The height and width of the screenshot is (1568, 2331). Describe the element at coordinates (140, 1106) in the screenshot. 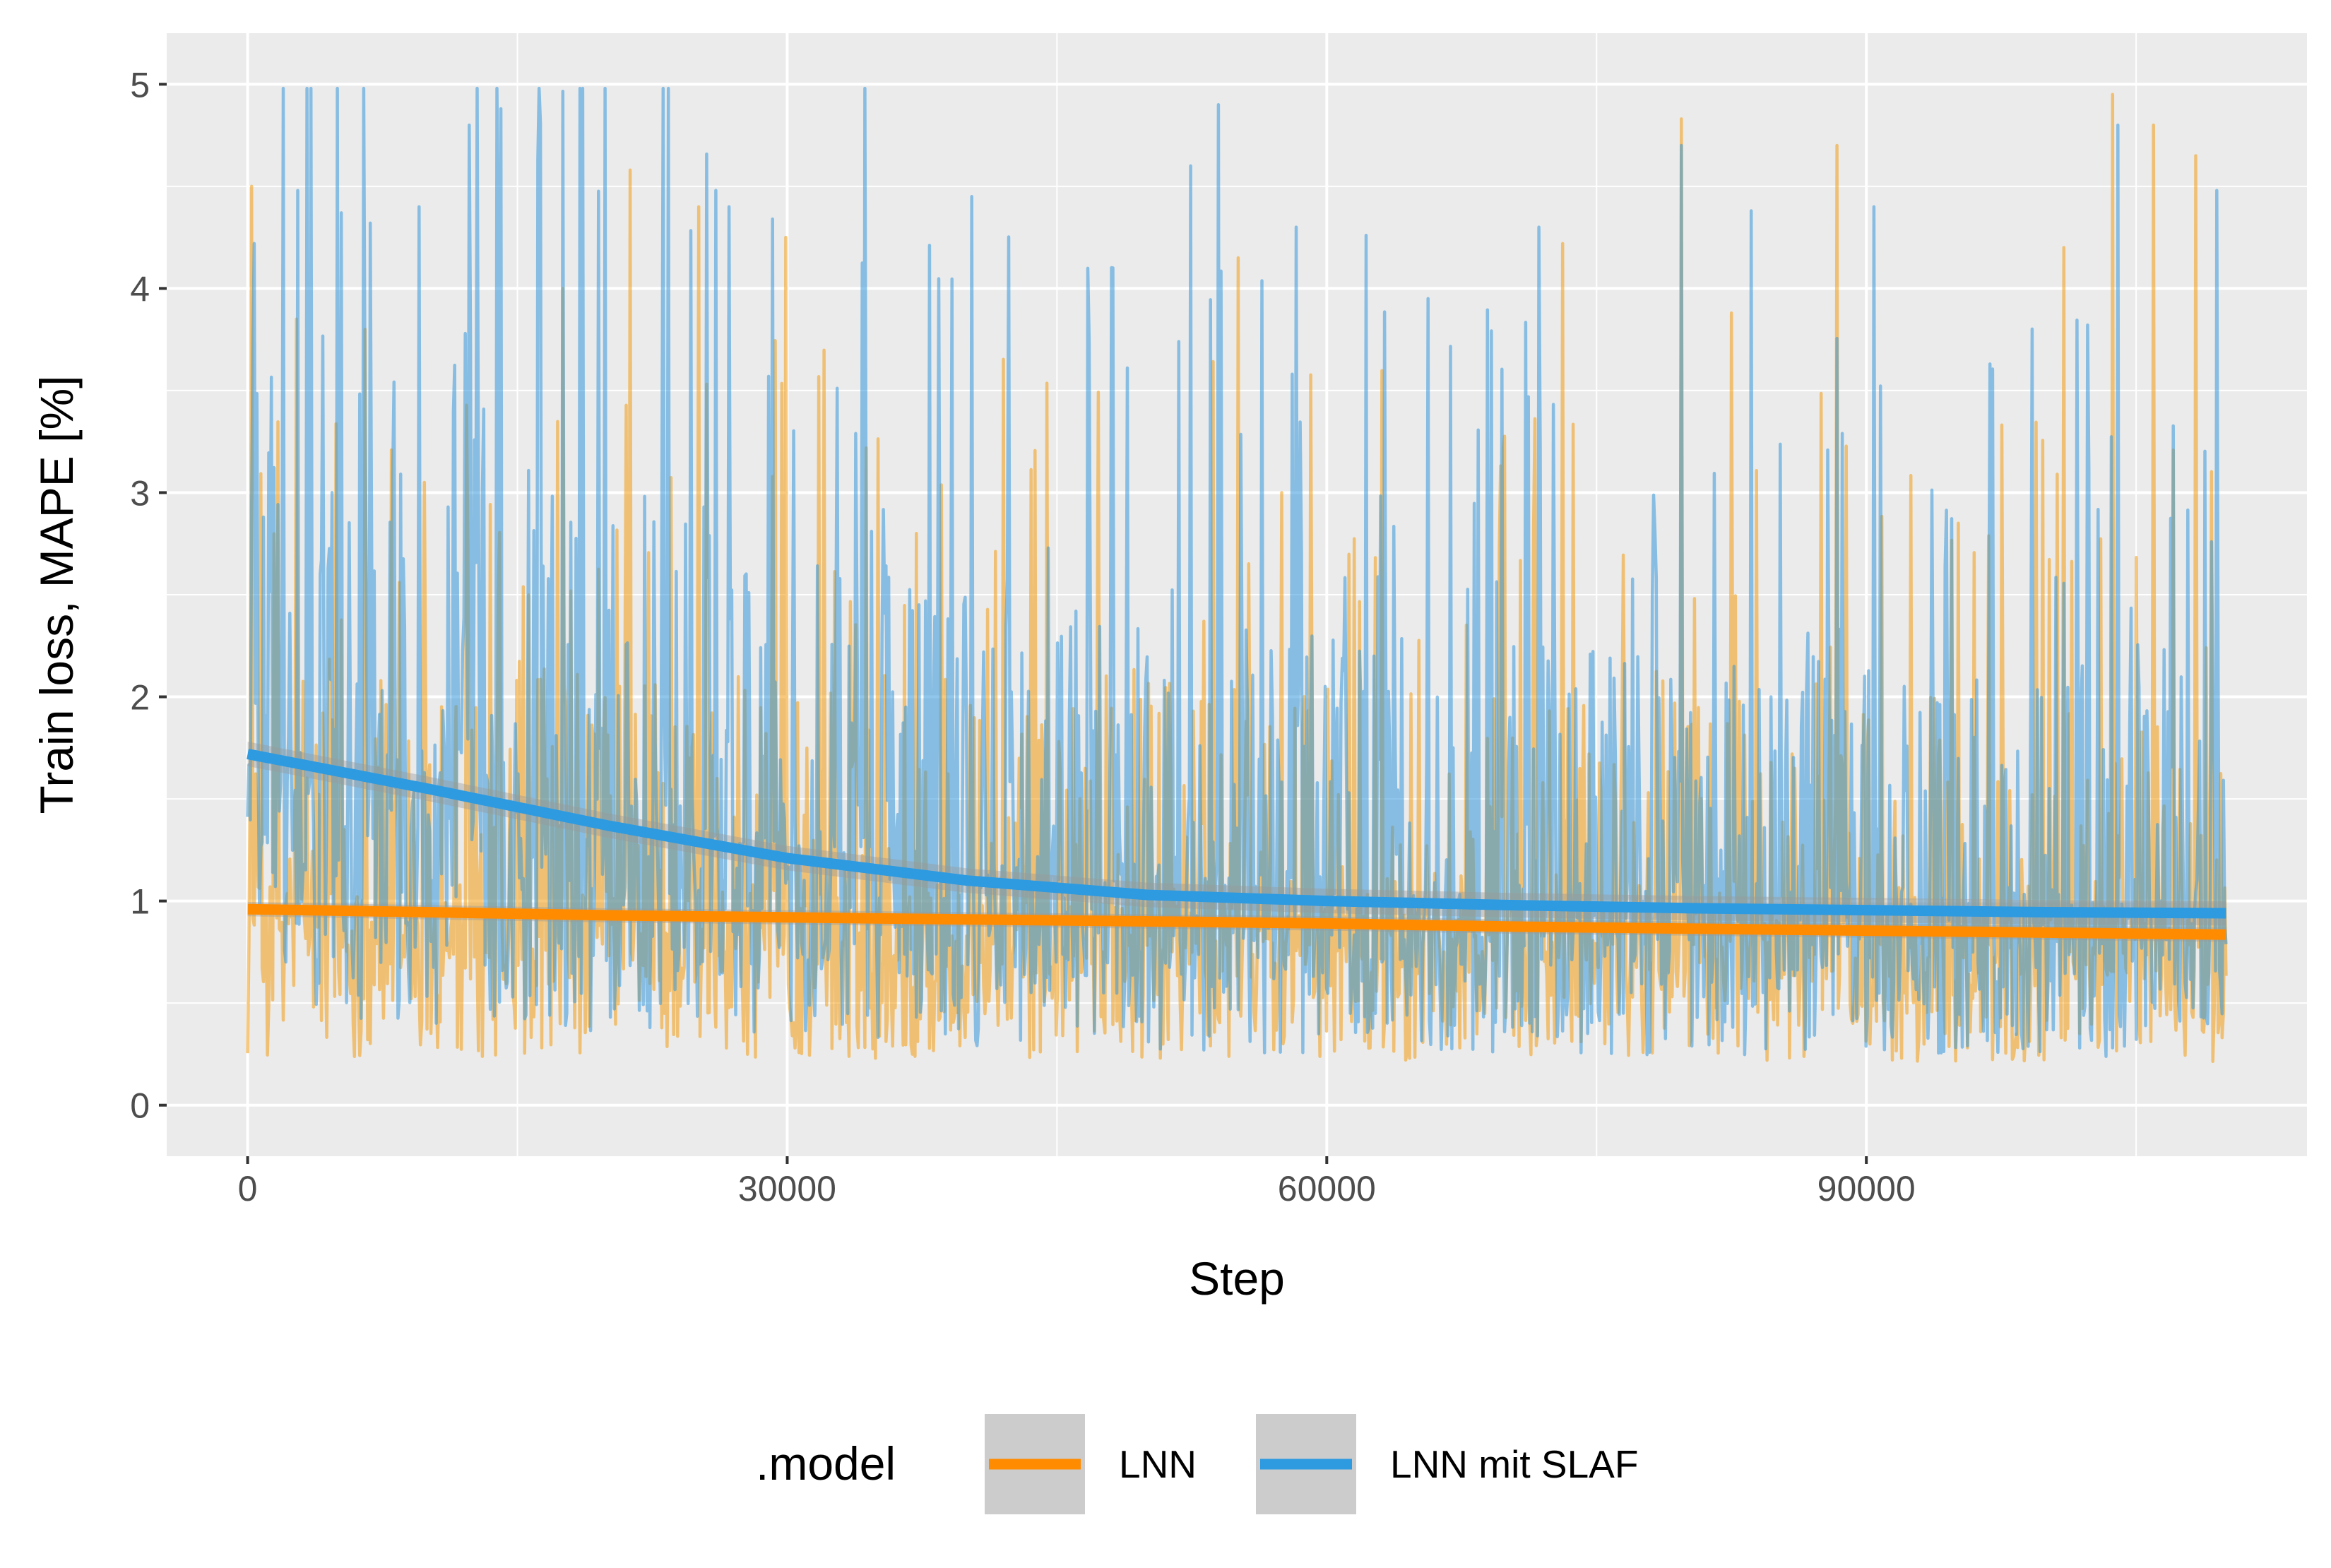

I see `y-tick-label: 0` at that location.